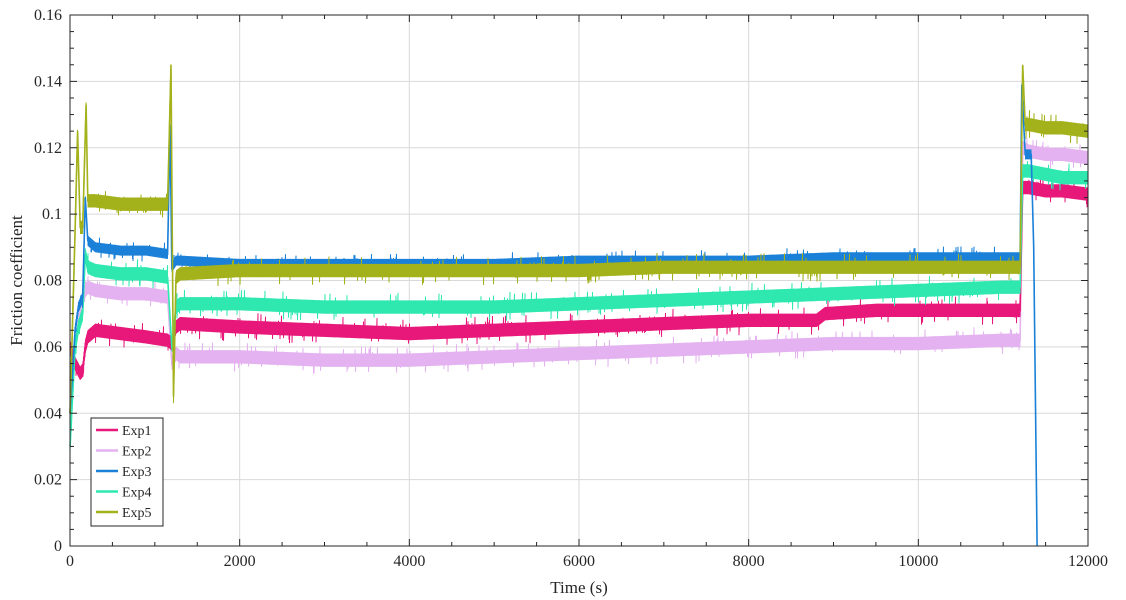 This screenshot has width=1126, height=600. I want to click on legend-label-Exp4: Exp4, so click(137, 493).